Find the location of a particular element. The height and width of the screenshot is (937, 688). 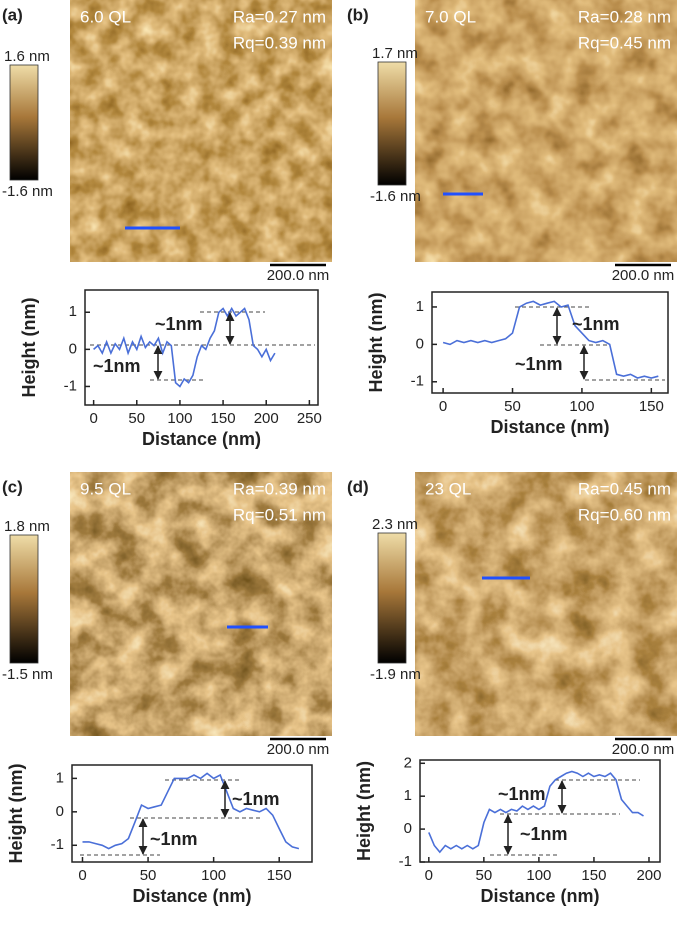

colorbar-max-label: 2.3 nm is located at coordinates (395, 524).